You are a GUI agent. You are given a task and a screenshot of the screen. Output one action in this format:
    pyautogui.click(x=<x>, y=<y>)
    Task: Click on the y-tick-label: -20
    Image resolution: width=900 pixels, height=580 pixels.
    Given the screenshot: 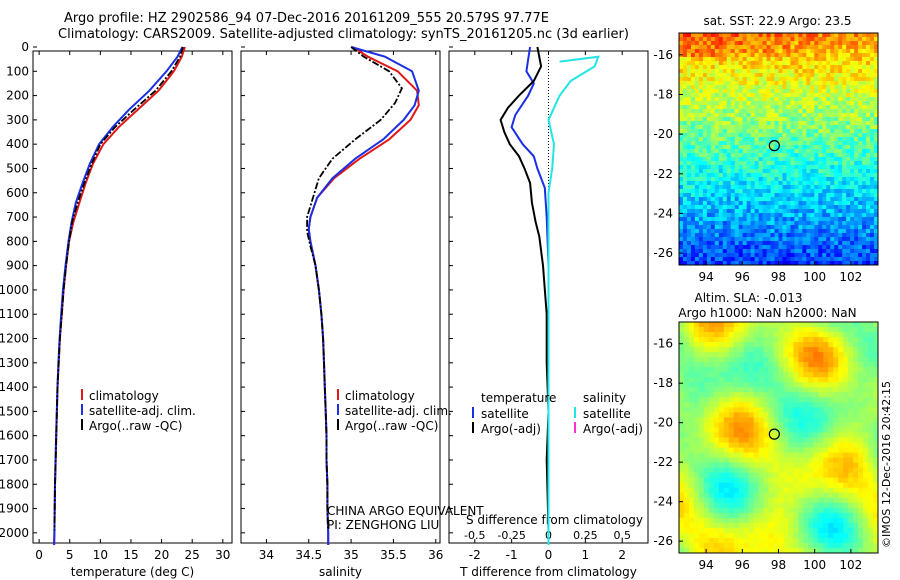 What is the action you would take?
    pyautogui.click(x=663, y=423)
    